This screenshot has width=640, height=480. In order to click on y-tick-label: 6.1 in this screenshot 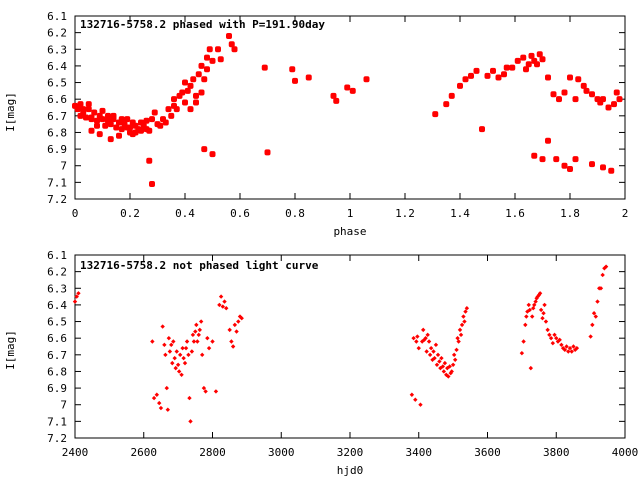, I will do `click(57, 16)`.